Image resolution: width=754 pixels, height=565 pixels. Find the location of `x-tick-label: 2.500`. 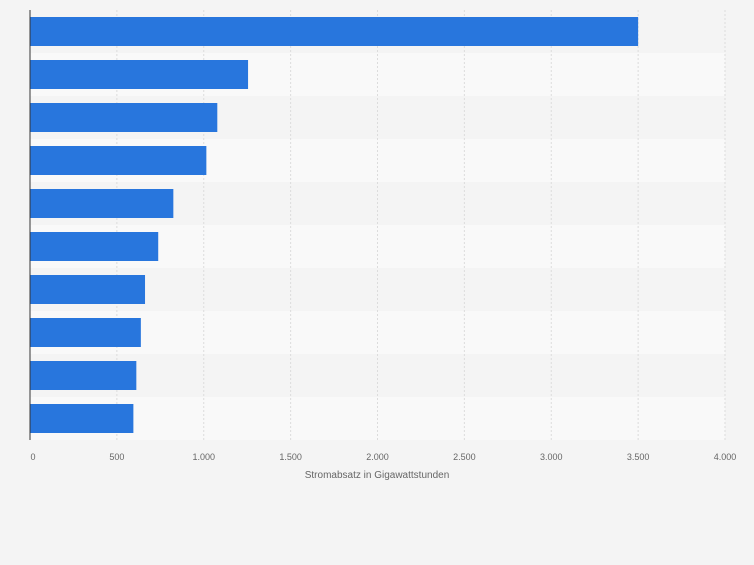

x-tick-label: 2.500 is located at coordinates (464, 457).